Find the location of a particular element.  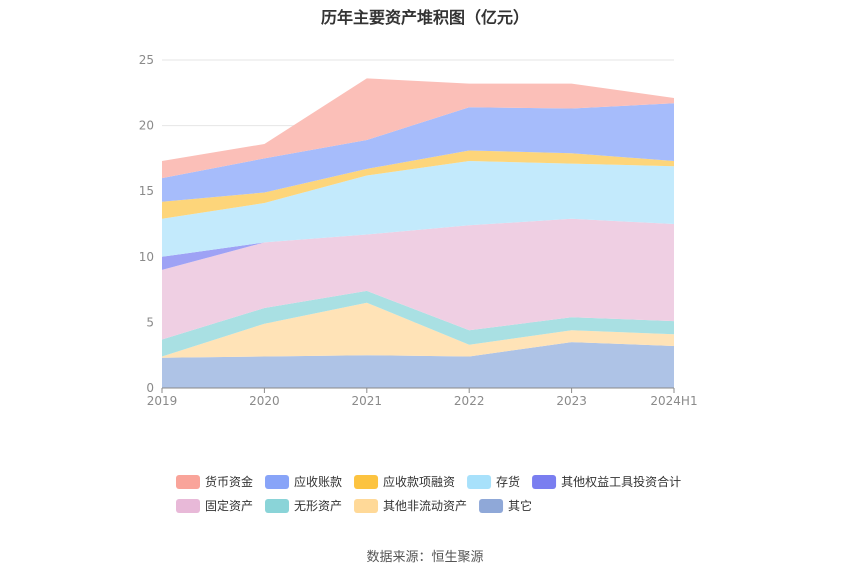

legend-label: 应收账款 is located at coordinates (318, 481).